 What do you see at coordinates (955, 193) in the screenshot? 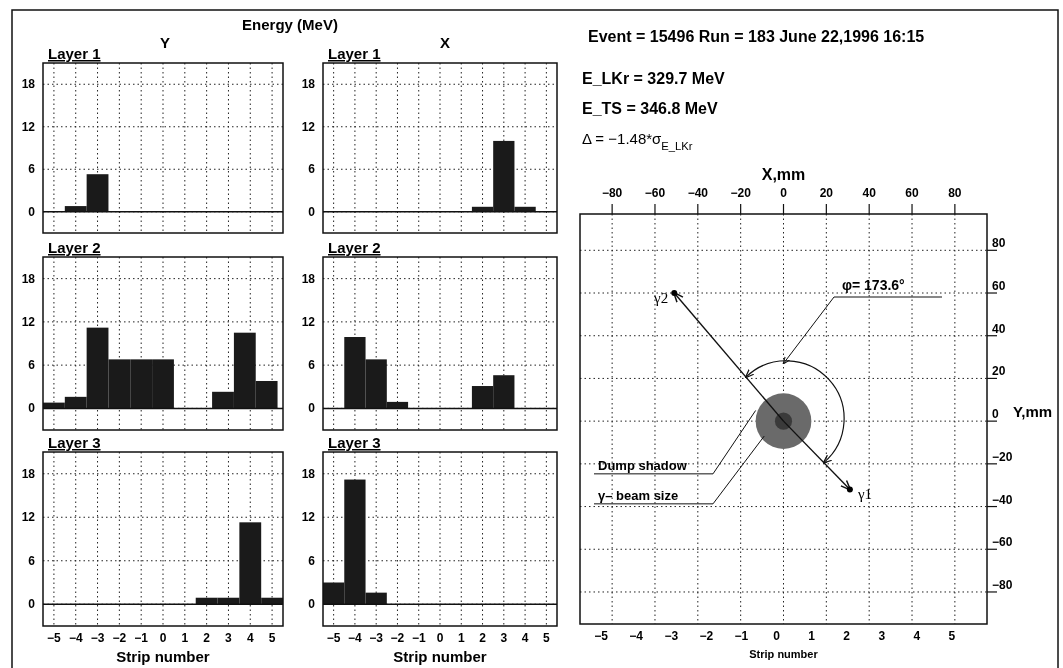
I see `x-tick-label: 80` at bounding box center [955, 193].